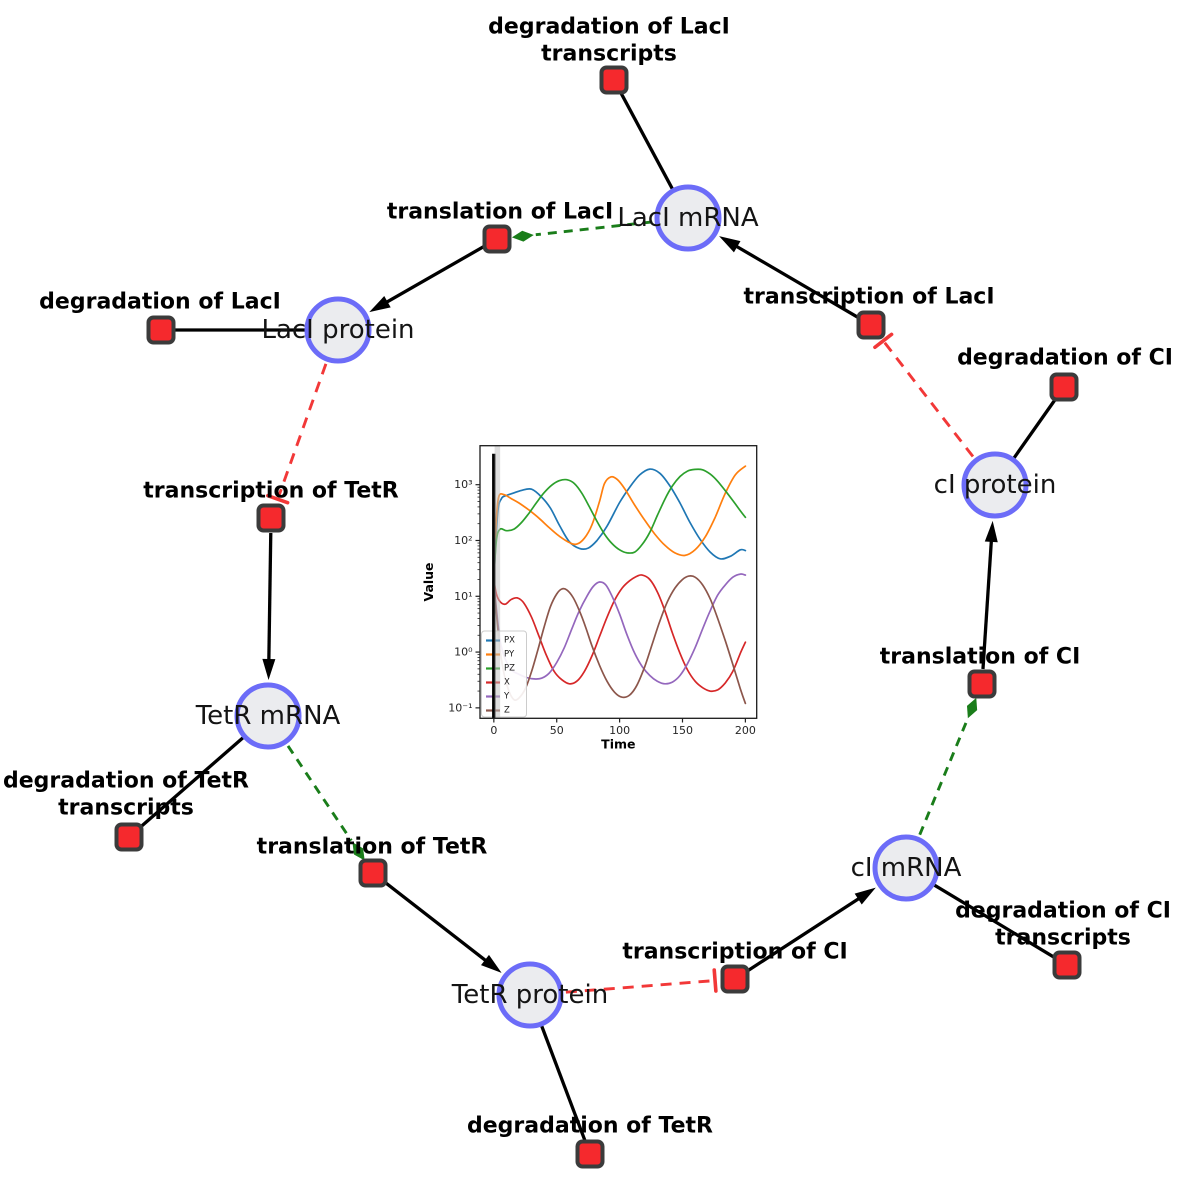  I want to click on reaction-label-transl_ci-line0: translation of CI, so click(980, 657).